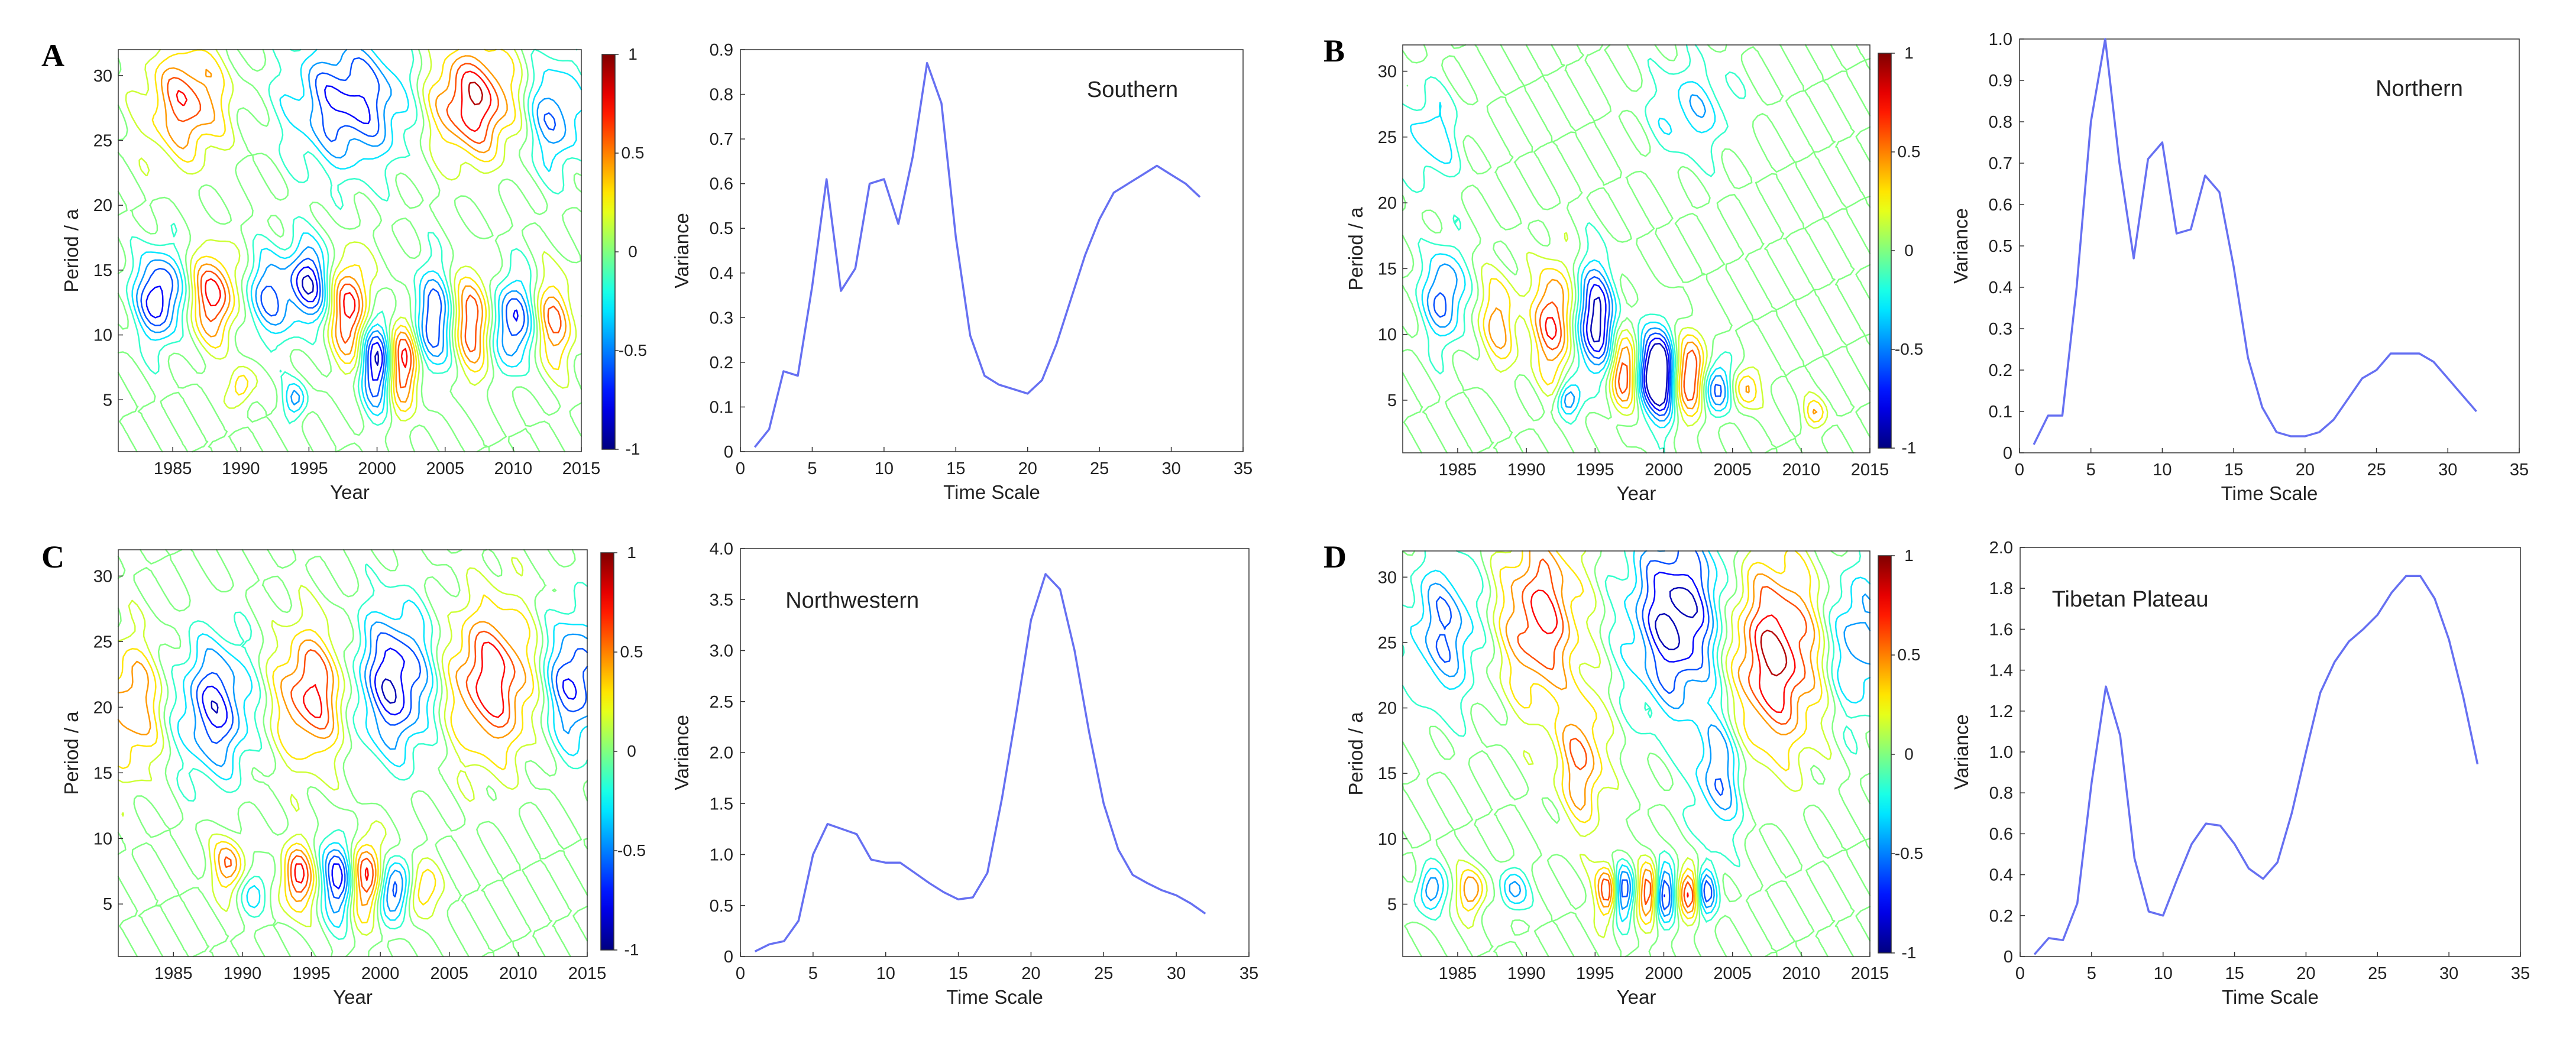  What do you see at coordinates (958, 974) in the screenshot?
I see `x-tick-label: 15` at bounding box center [958, 974].